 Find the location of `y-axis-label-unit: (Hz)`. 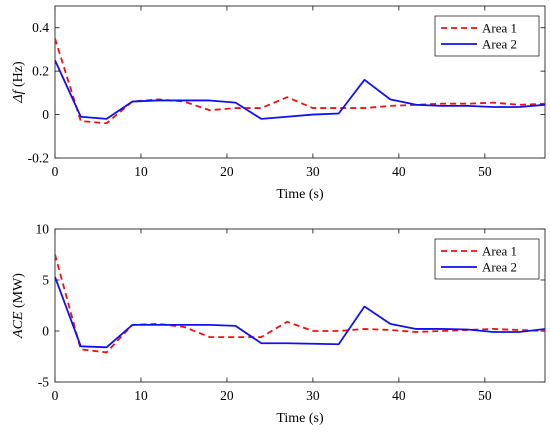

y-axis-label-unit: (Hz) is located at coordinates (18, 75).